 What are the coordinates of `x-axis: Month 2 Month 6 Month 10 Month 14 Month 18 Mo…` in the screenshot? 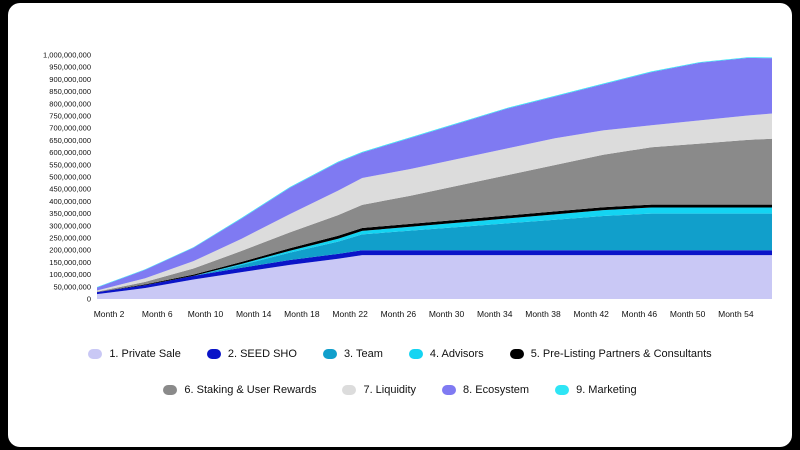 It's located at (424, 314).